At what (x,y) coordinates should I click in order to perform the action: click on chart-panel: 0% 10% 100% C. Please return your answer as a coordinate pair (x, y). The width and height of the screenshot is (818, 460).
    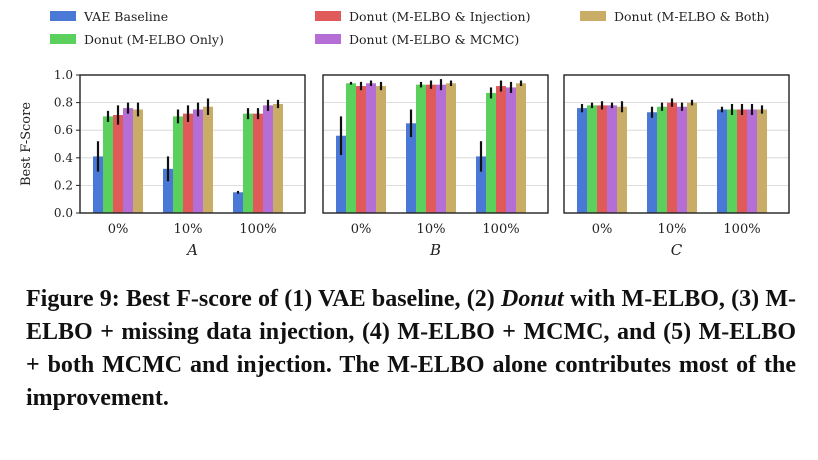
    Looking at the image, I should click on (676, 166).